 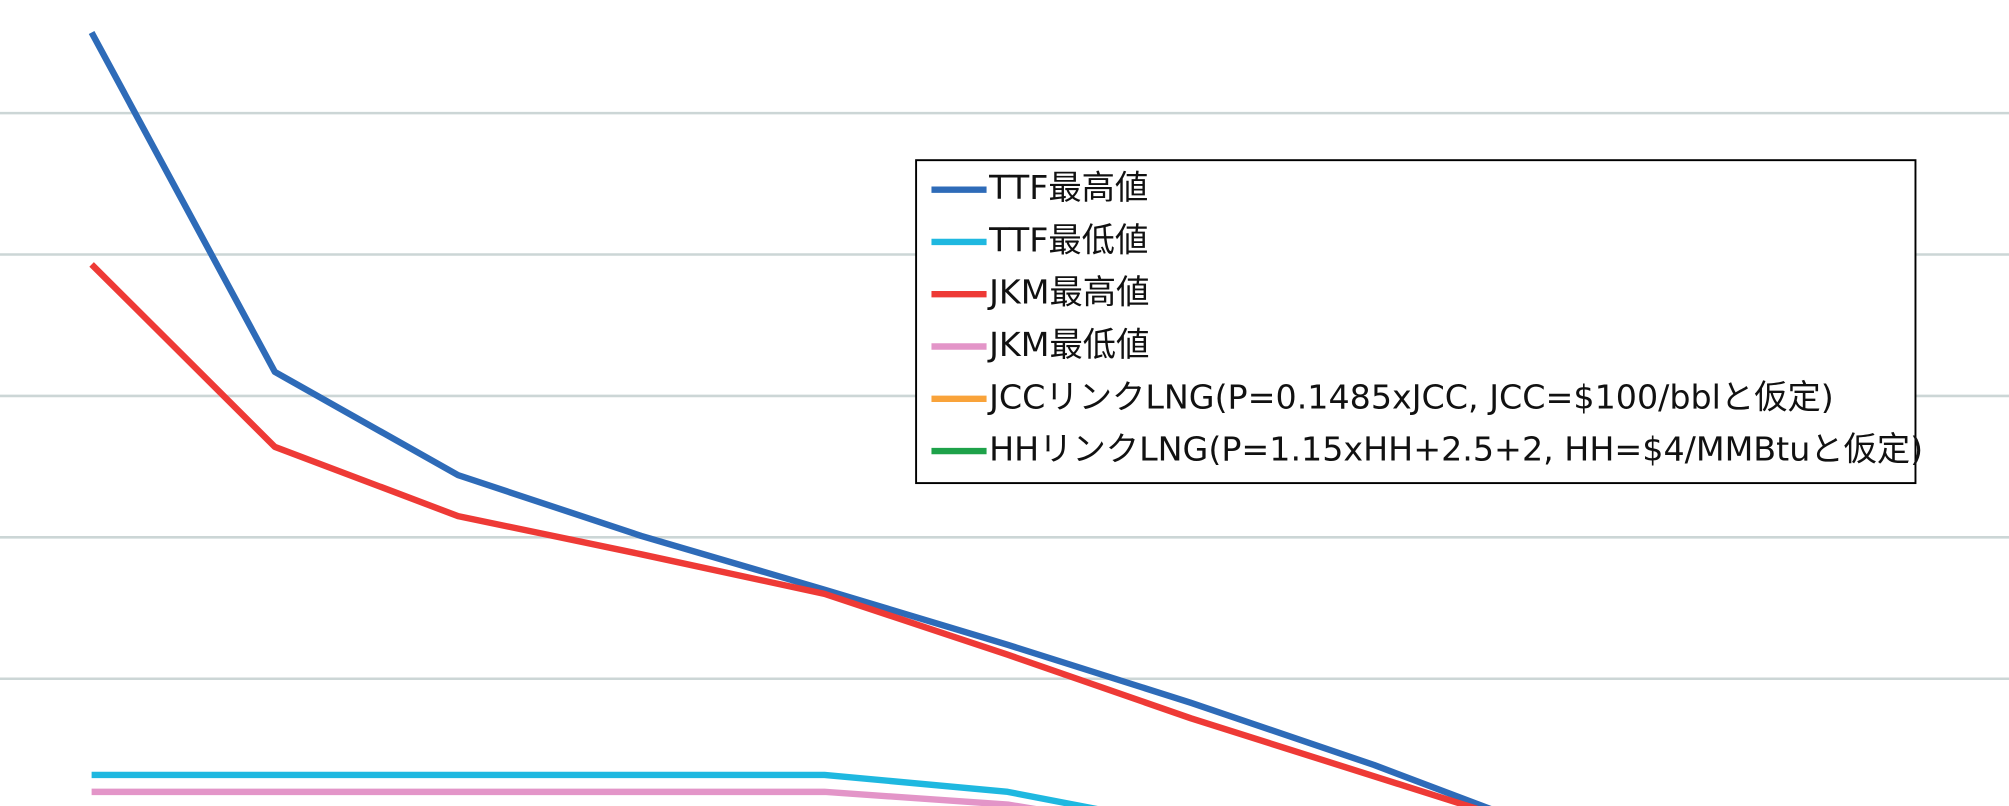 What do you see at coordinates (1068, 292) in the screenshot?
I see `legend-label: JKM最高値` at bounding box center [1068, 292].